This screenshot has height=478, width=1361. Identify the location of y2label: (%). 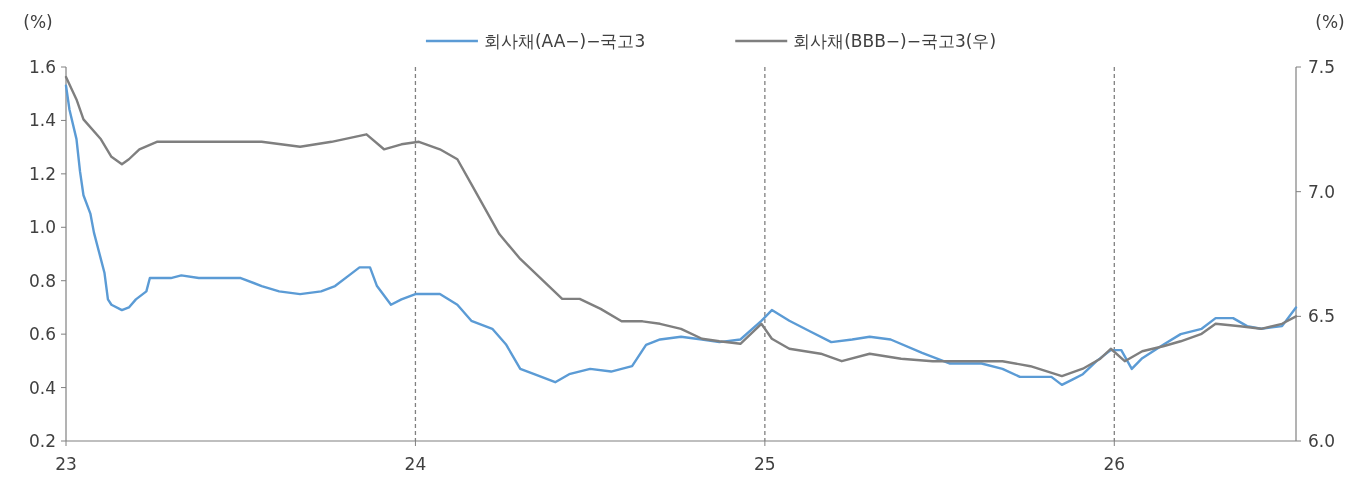
(1330, 22).